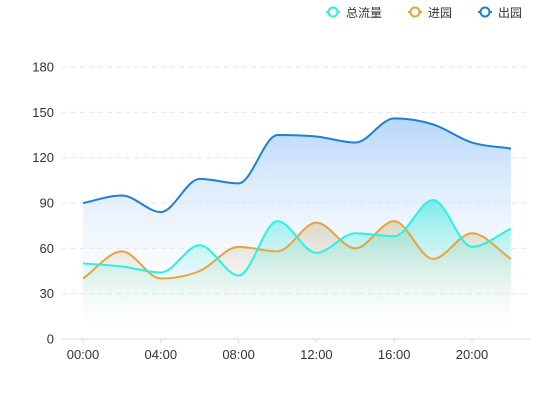 The width and height of the screenshot is (550, 420). I want to click on y-tick-label: 120, so click(43, 157).